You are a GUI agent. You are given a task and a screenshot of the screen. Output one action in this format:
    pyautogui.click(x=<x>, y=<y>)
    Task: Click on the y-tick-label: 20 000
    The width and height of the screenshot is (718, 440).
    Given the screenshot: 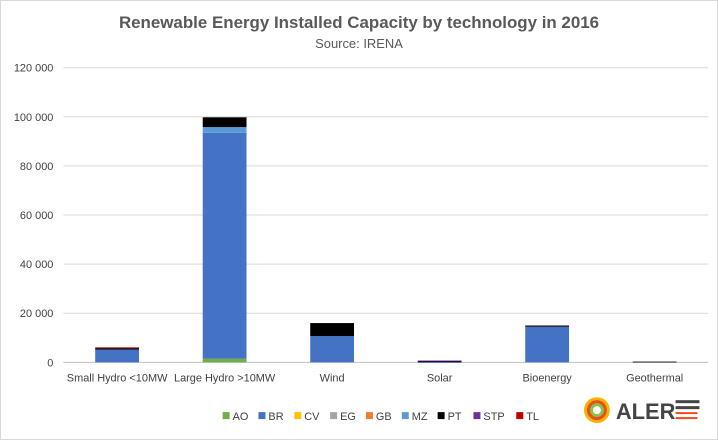 What is the action you would take?
    pyautogui.click(x=36, y=314)
    